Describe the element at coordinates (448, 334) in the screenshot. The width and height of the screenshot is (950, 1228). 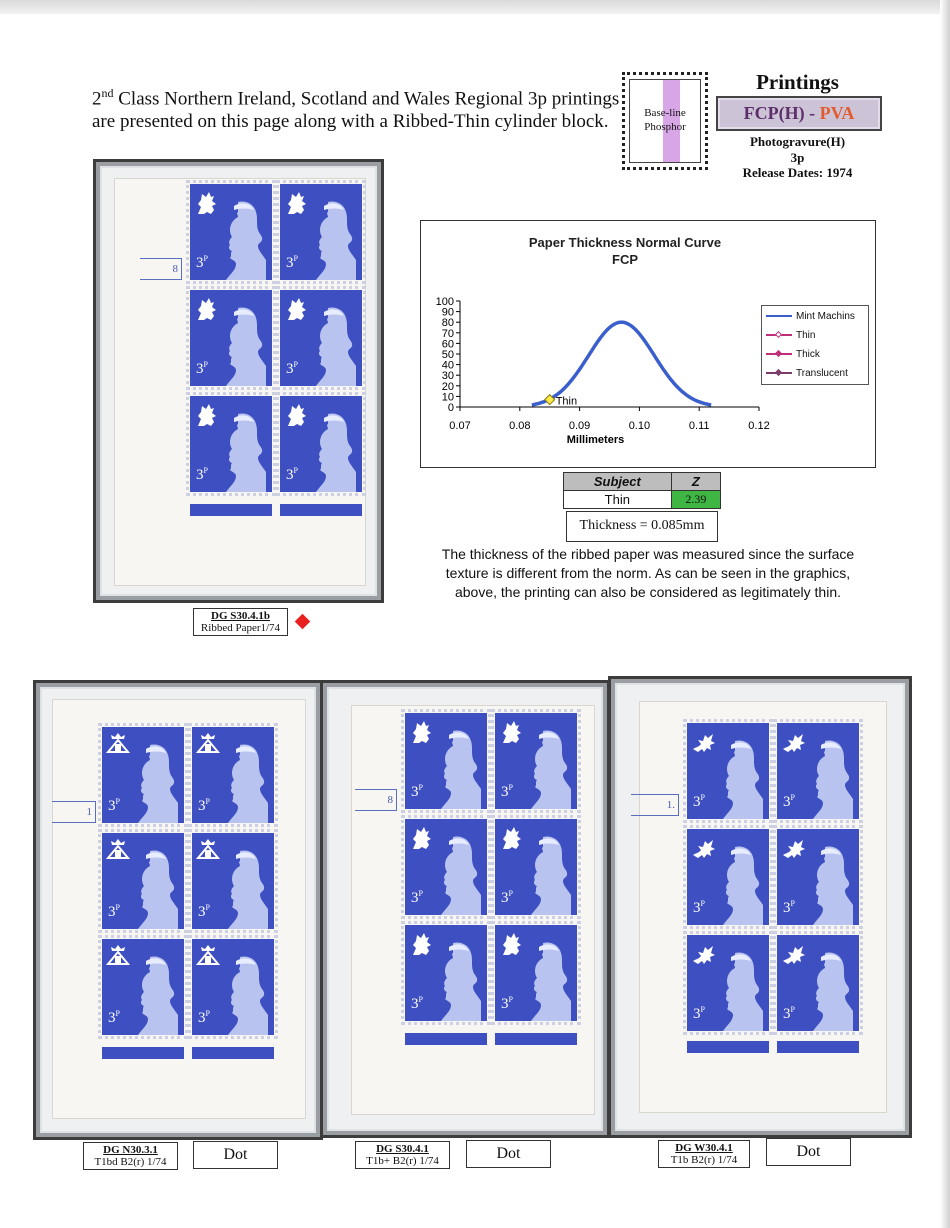
I see `y-tick-label: 70` at that location.